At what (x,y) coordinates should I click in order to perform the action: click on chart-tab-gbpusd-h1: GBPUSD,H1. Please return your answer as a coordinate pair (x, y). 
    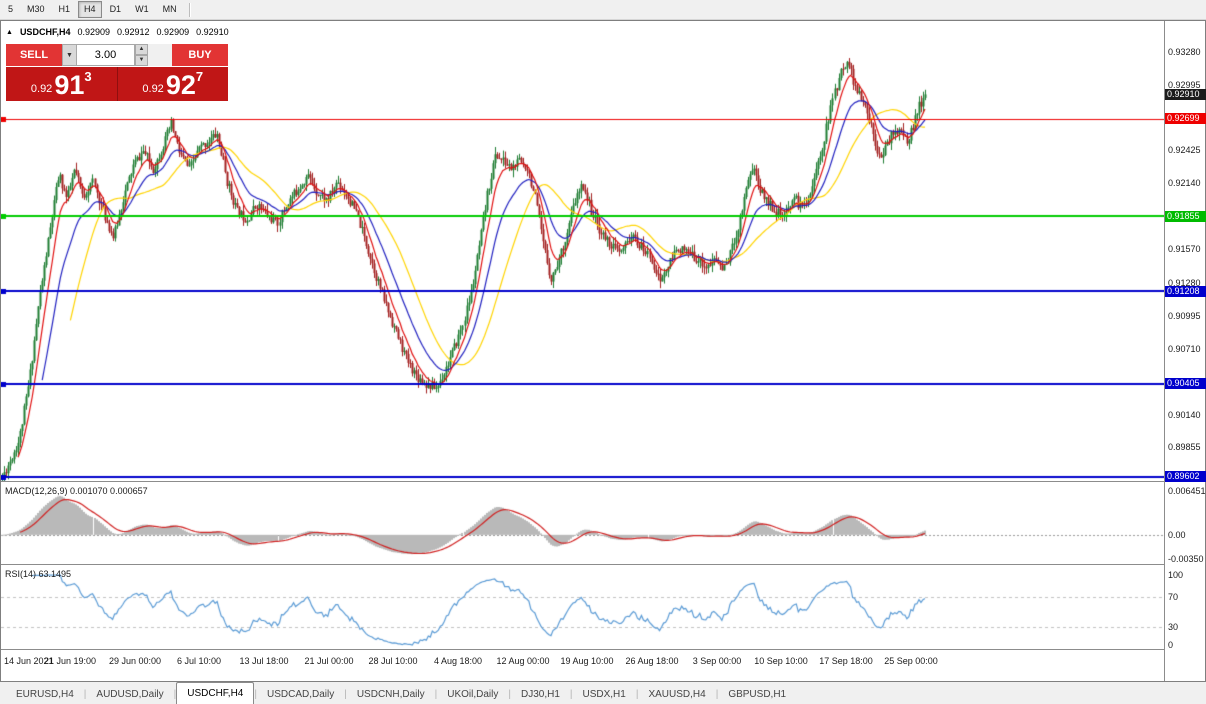
    Looking at the image, I should click on (757, 694).